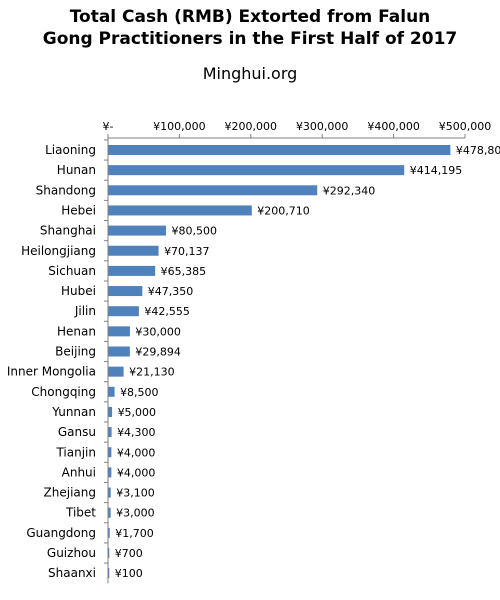  Describe the element at coordinates (80, 513) in the screenshot. I see `category-label: Tibet` at that location.